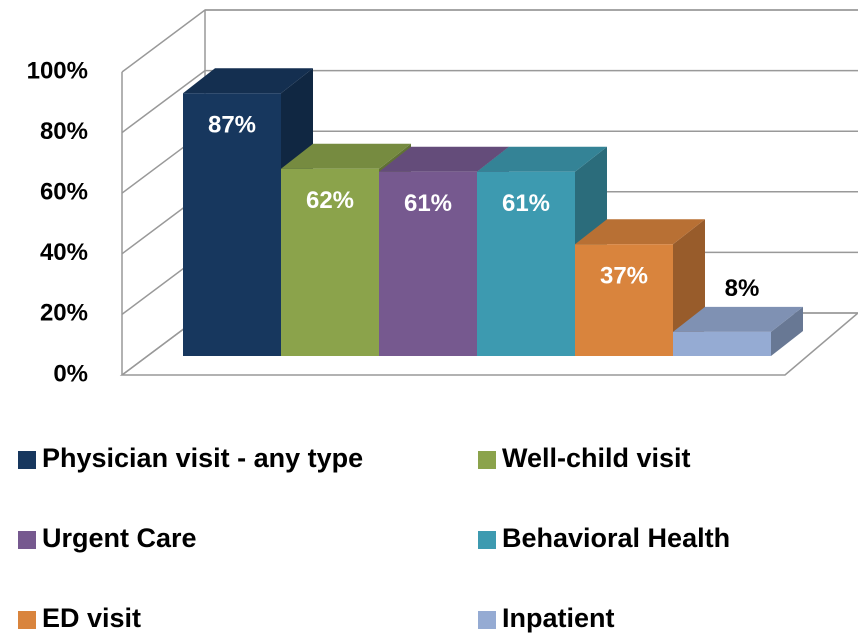  I want to click on legend-label: Urgent Care, so click(119, 538).